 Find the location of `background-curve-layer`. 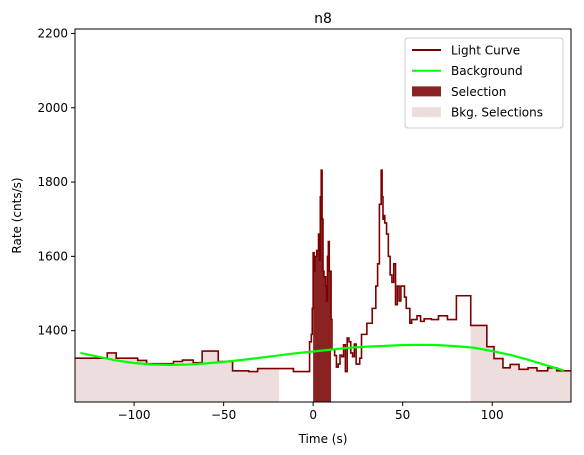

background-curve-layer is located at coordinates (322, 357).